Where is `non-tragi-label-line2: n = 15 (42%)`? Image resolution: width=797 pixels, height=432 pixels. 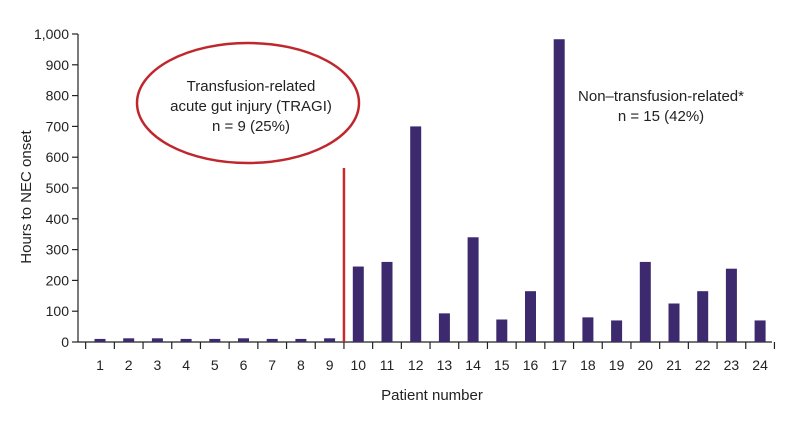
non-tragi-label-line2: n = 15 (42%) is located at coordinates (661, 116).